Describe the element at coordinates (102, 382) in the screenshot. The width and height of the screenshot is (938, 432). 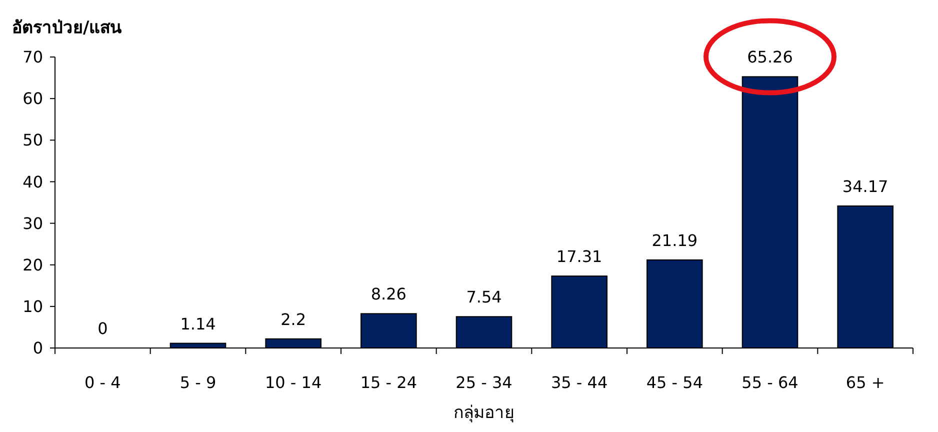
I see `x-tick-label: 0 - 4` at that location.